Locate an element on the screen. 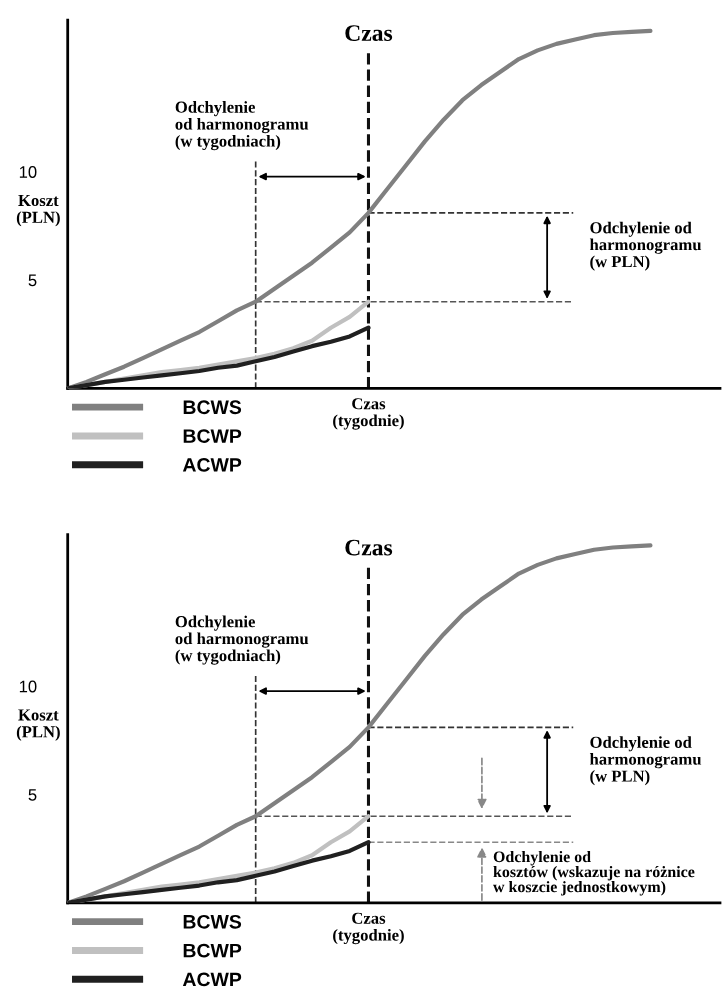 The image size is (728, 1001). annotation: Odchylenie od kosztów (wskazuje na różnice w koszcie jednostkowym) is located at coordinates (594, 873).